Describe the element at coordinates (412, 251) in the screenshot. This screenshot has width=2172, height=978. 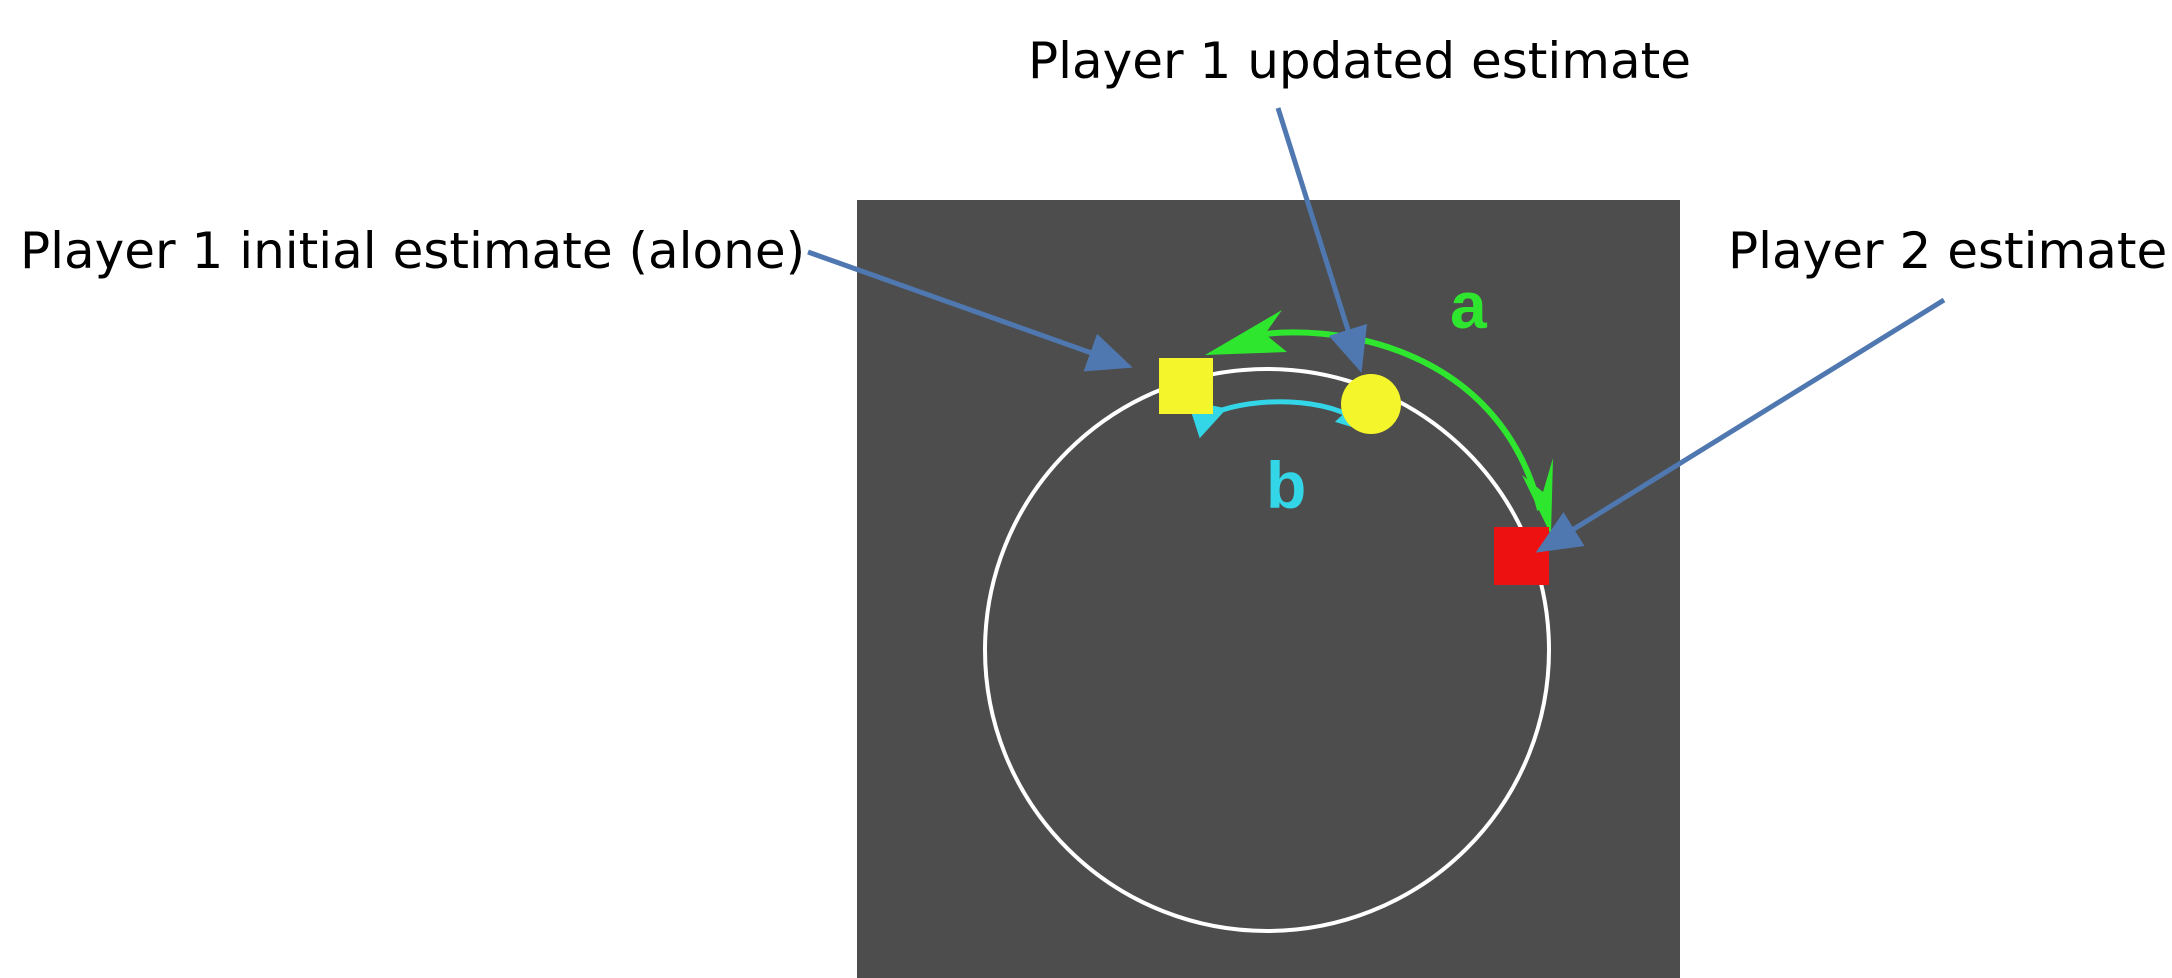
I see `label-player1-initial: Player 1 initial estimate (alone)` at that location.